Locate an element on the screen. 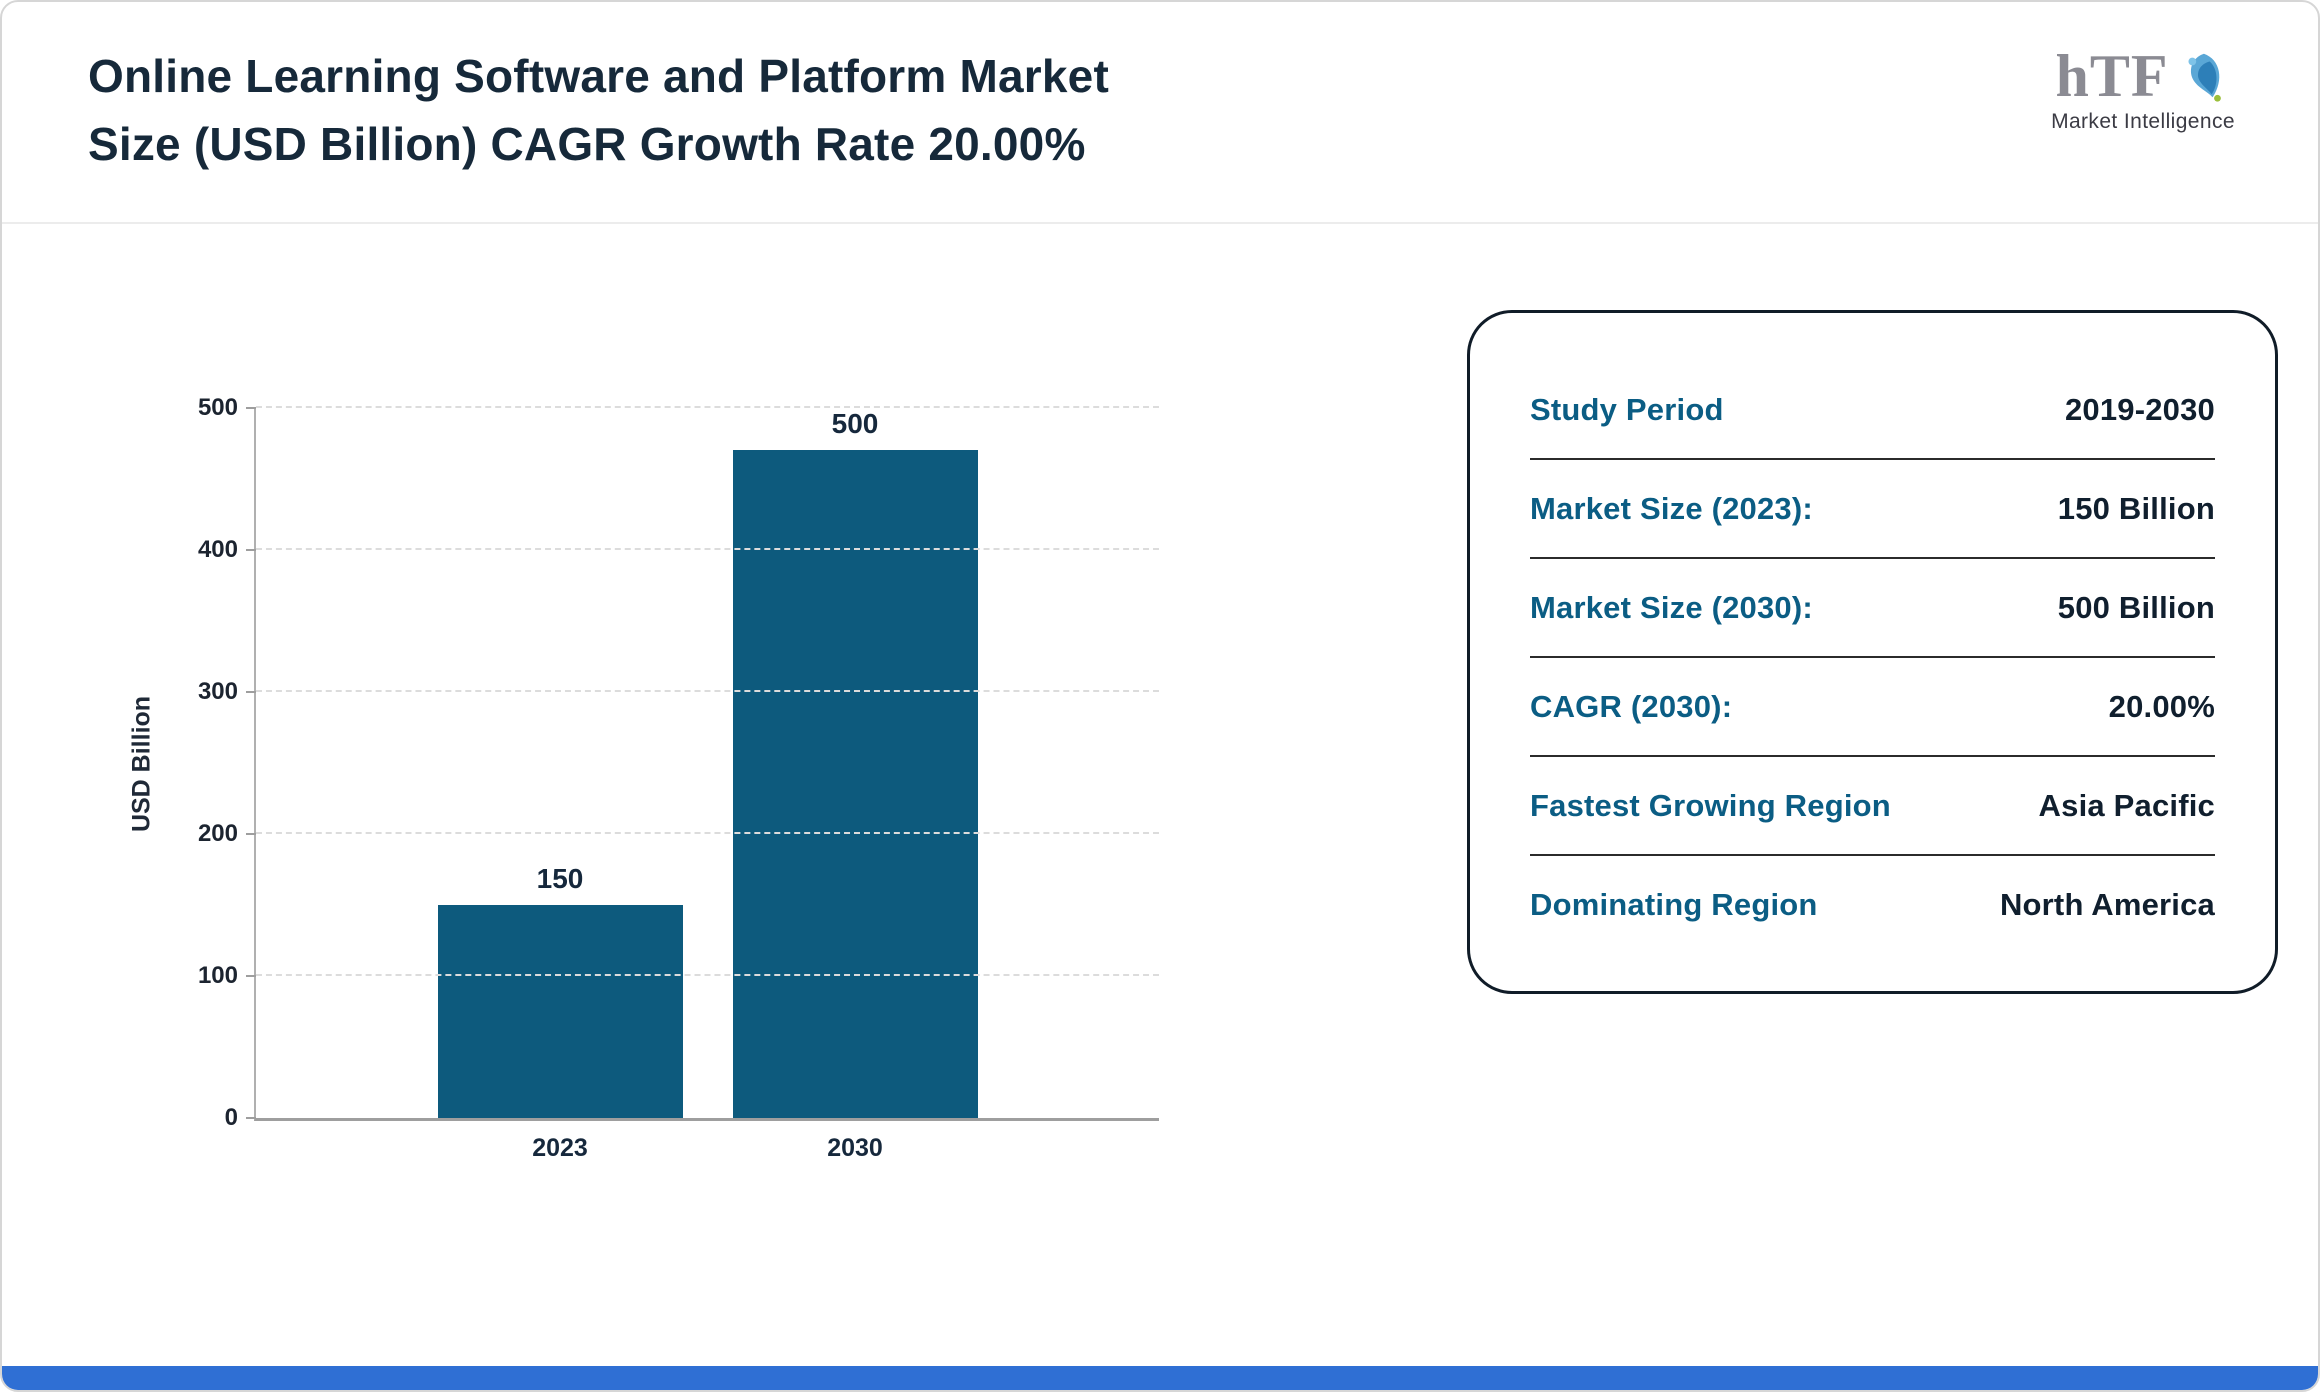  y-tick-label: 100 is located at coordinates (217, 975).